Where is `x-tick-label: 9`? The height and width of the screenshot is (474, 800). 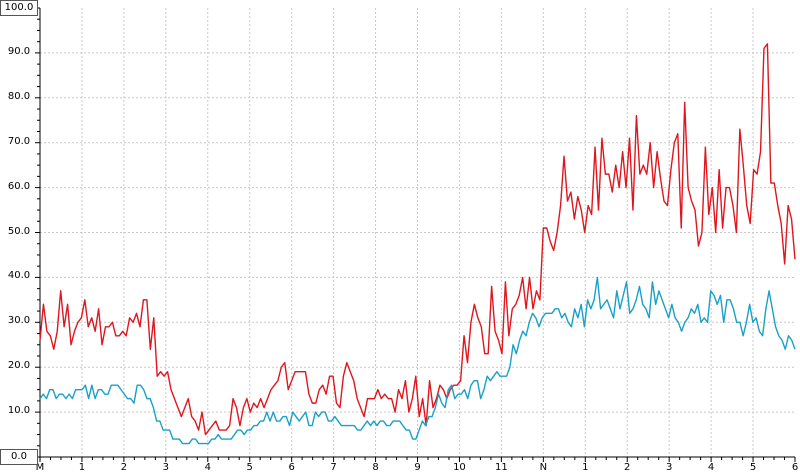
x-tick-label: 9 is located at coordinates (417, 467).